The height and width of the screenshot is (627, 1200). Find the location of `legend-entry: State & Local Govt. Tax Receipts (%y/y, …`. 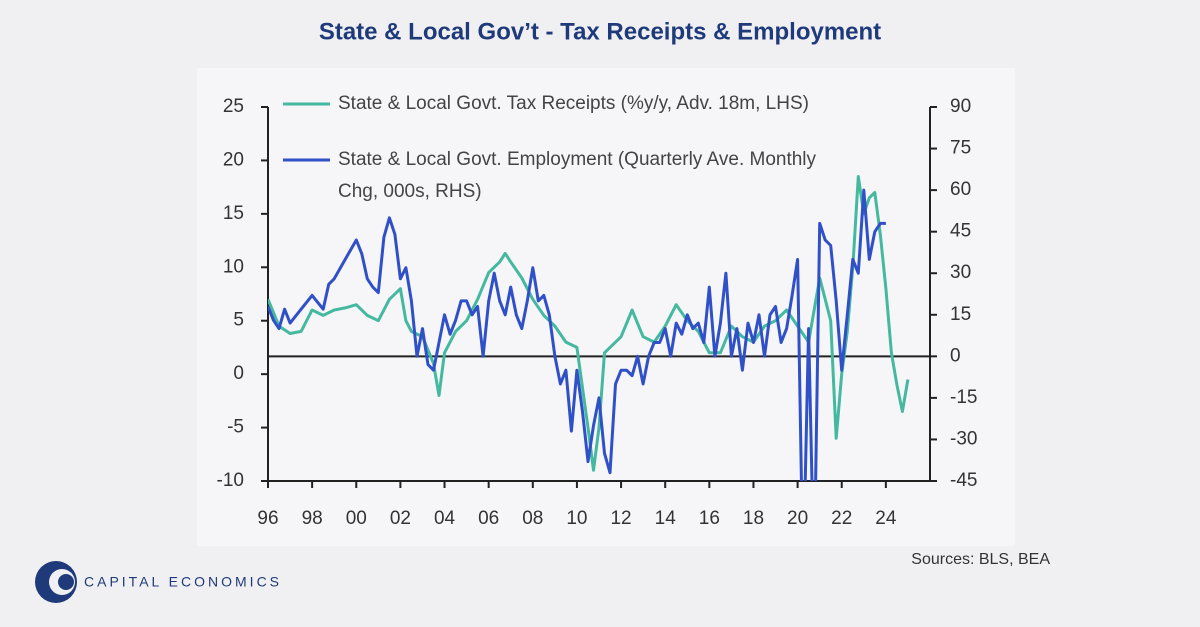

legend-entry: State & Local Govt. Tax Receipts (%y/y, … is located at coordinates (638, 104).